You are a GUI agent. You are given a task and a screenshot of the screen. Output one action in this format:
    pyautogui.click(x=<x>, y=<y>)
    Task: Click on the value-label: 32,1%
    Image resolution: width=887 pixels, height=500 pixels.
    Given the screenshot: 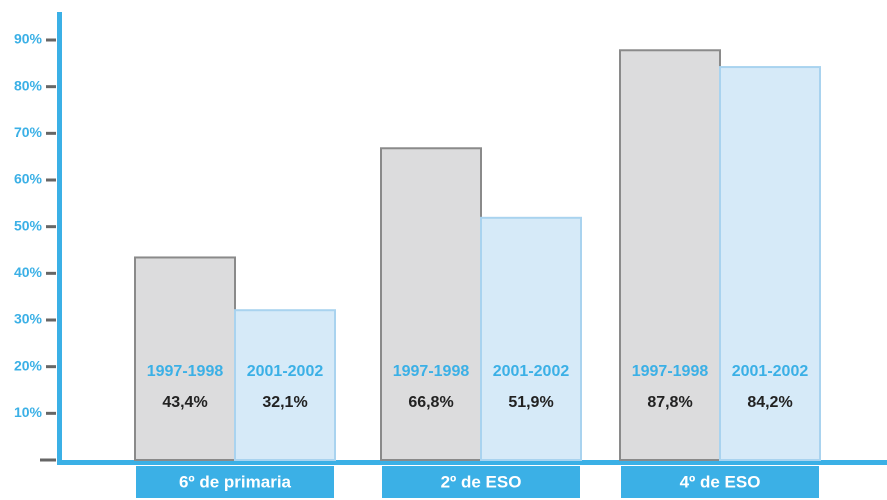 What is the action you would take?
    pyautogui.click(x=284, y=402)
    